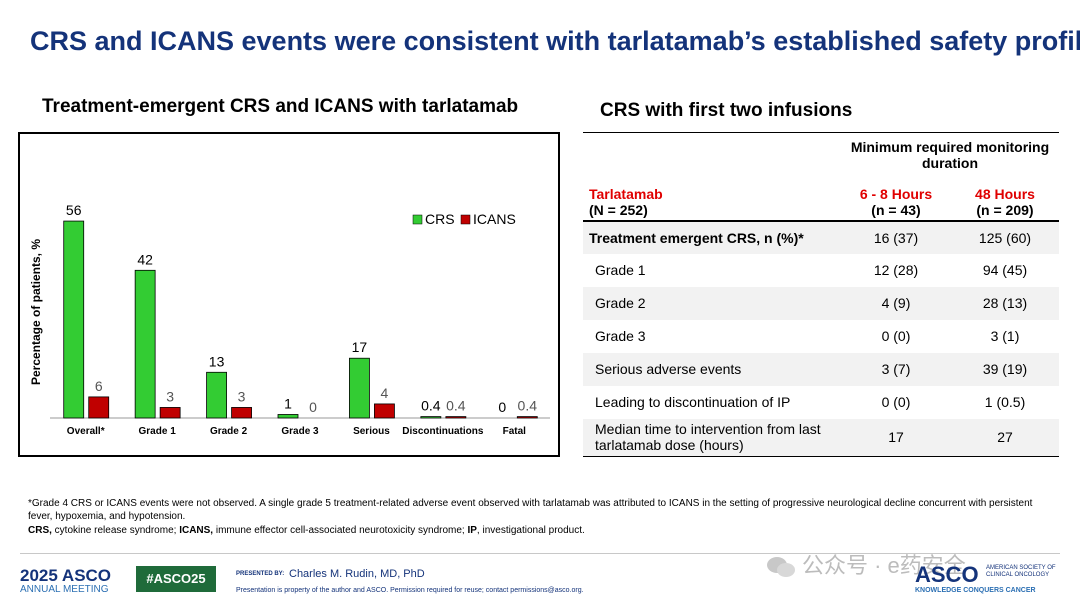  What do you see at coordinates (1005, 237) in the screenshot?
I see `cell-48h: 125 (60)` at bounding box center [1005, 237].